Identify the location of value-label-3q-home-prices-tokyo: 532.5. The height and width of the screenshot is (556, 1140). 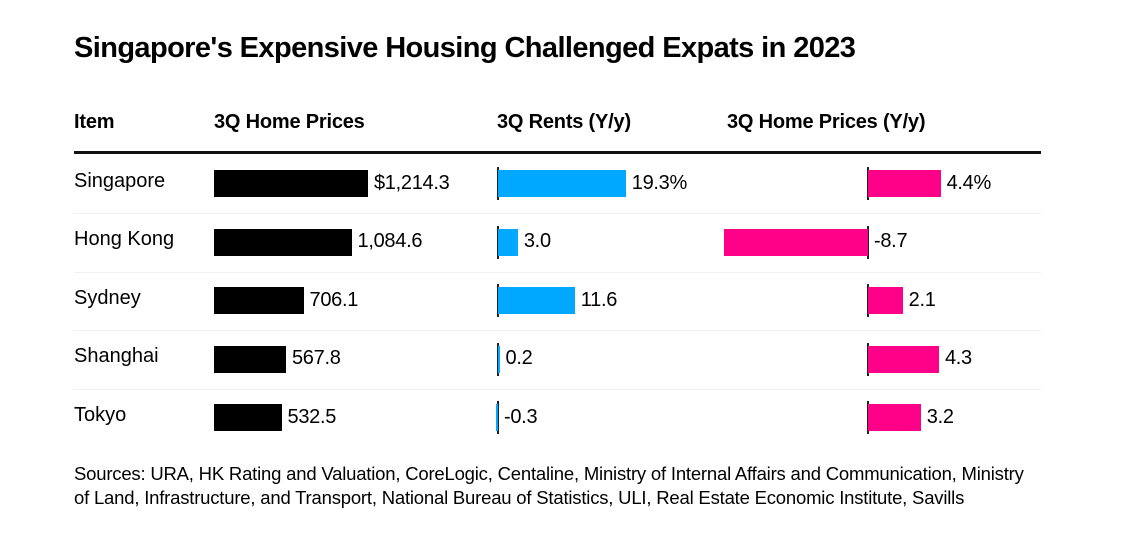
(312, 416).